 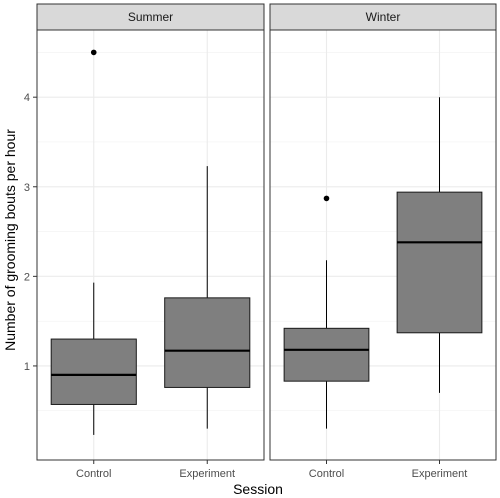 I want to click on strip-label: Winter, so click(x=383, y=17).